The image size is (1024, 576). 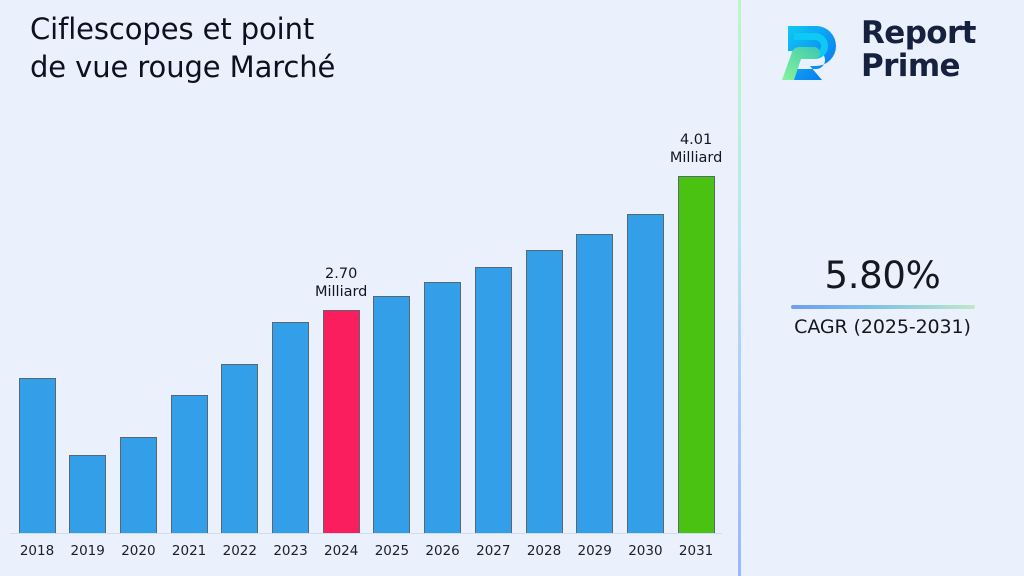 What do you see at coordinates (341, 283) in the screenshot?
I see `bar-value-label-2024: 2.70 Milliard` at bounding box center [341, 283].